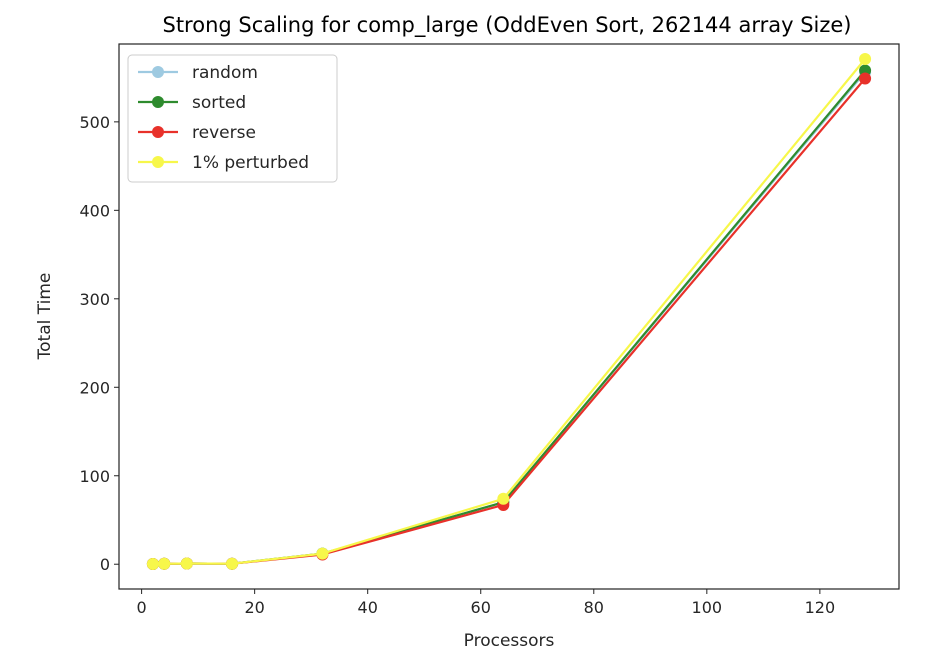  Describe the element at coordinates (509, 641) in the screenshot. I see `x-axis-label: Processors` at that location.